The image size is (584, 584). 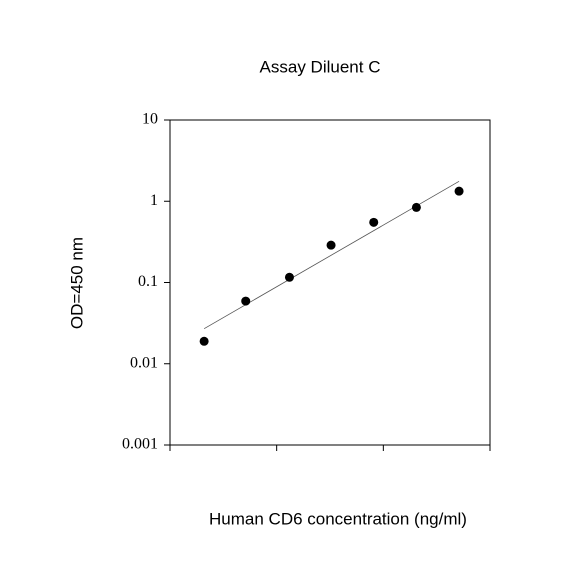 I want to click on y-tick-label: 1, so click(x=154, y=200).